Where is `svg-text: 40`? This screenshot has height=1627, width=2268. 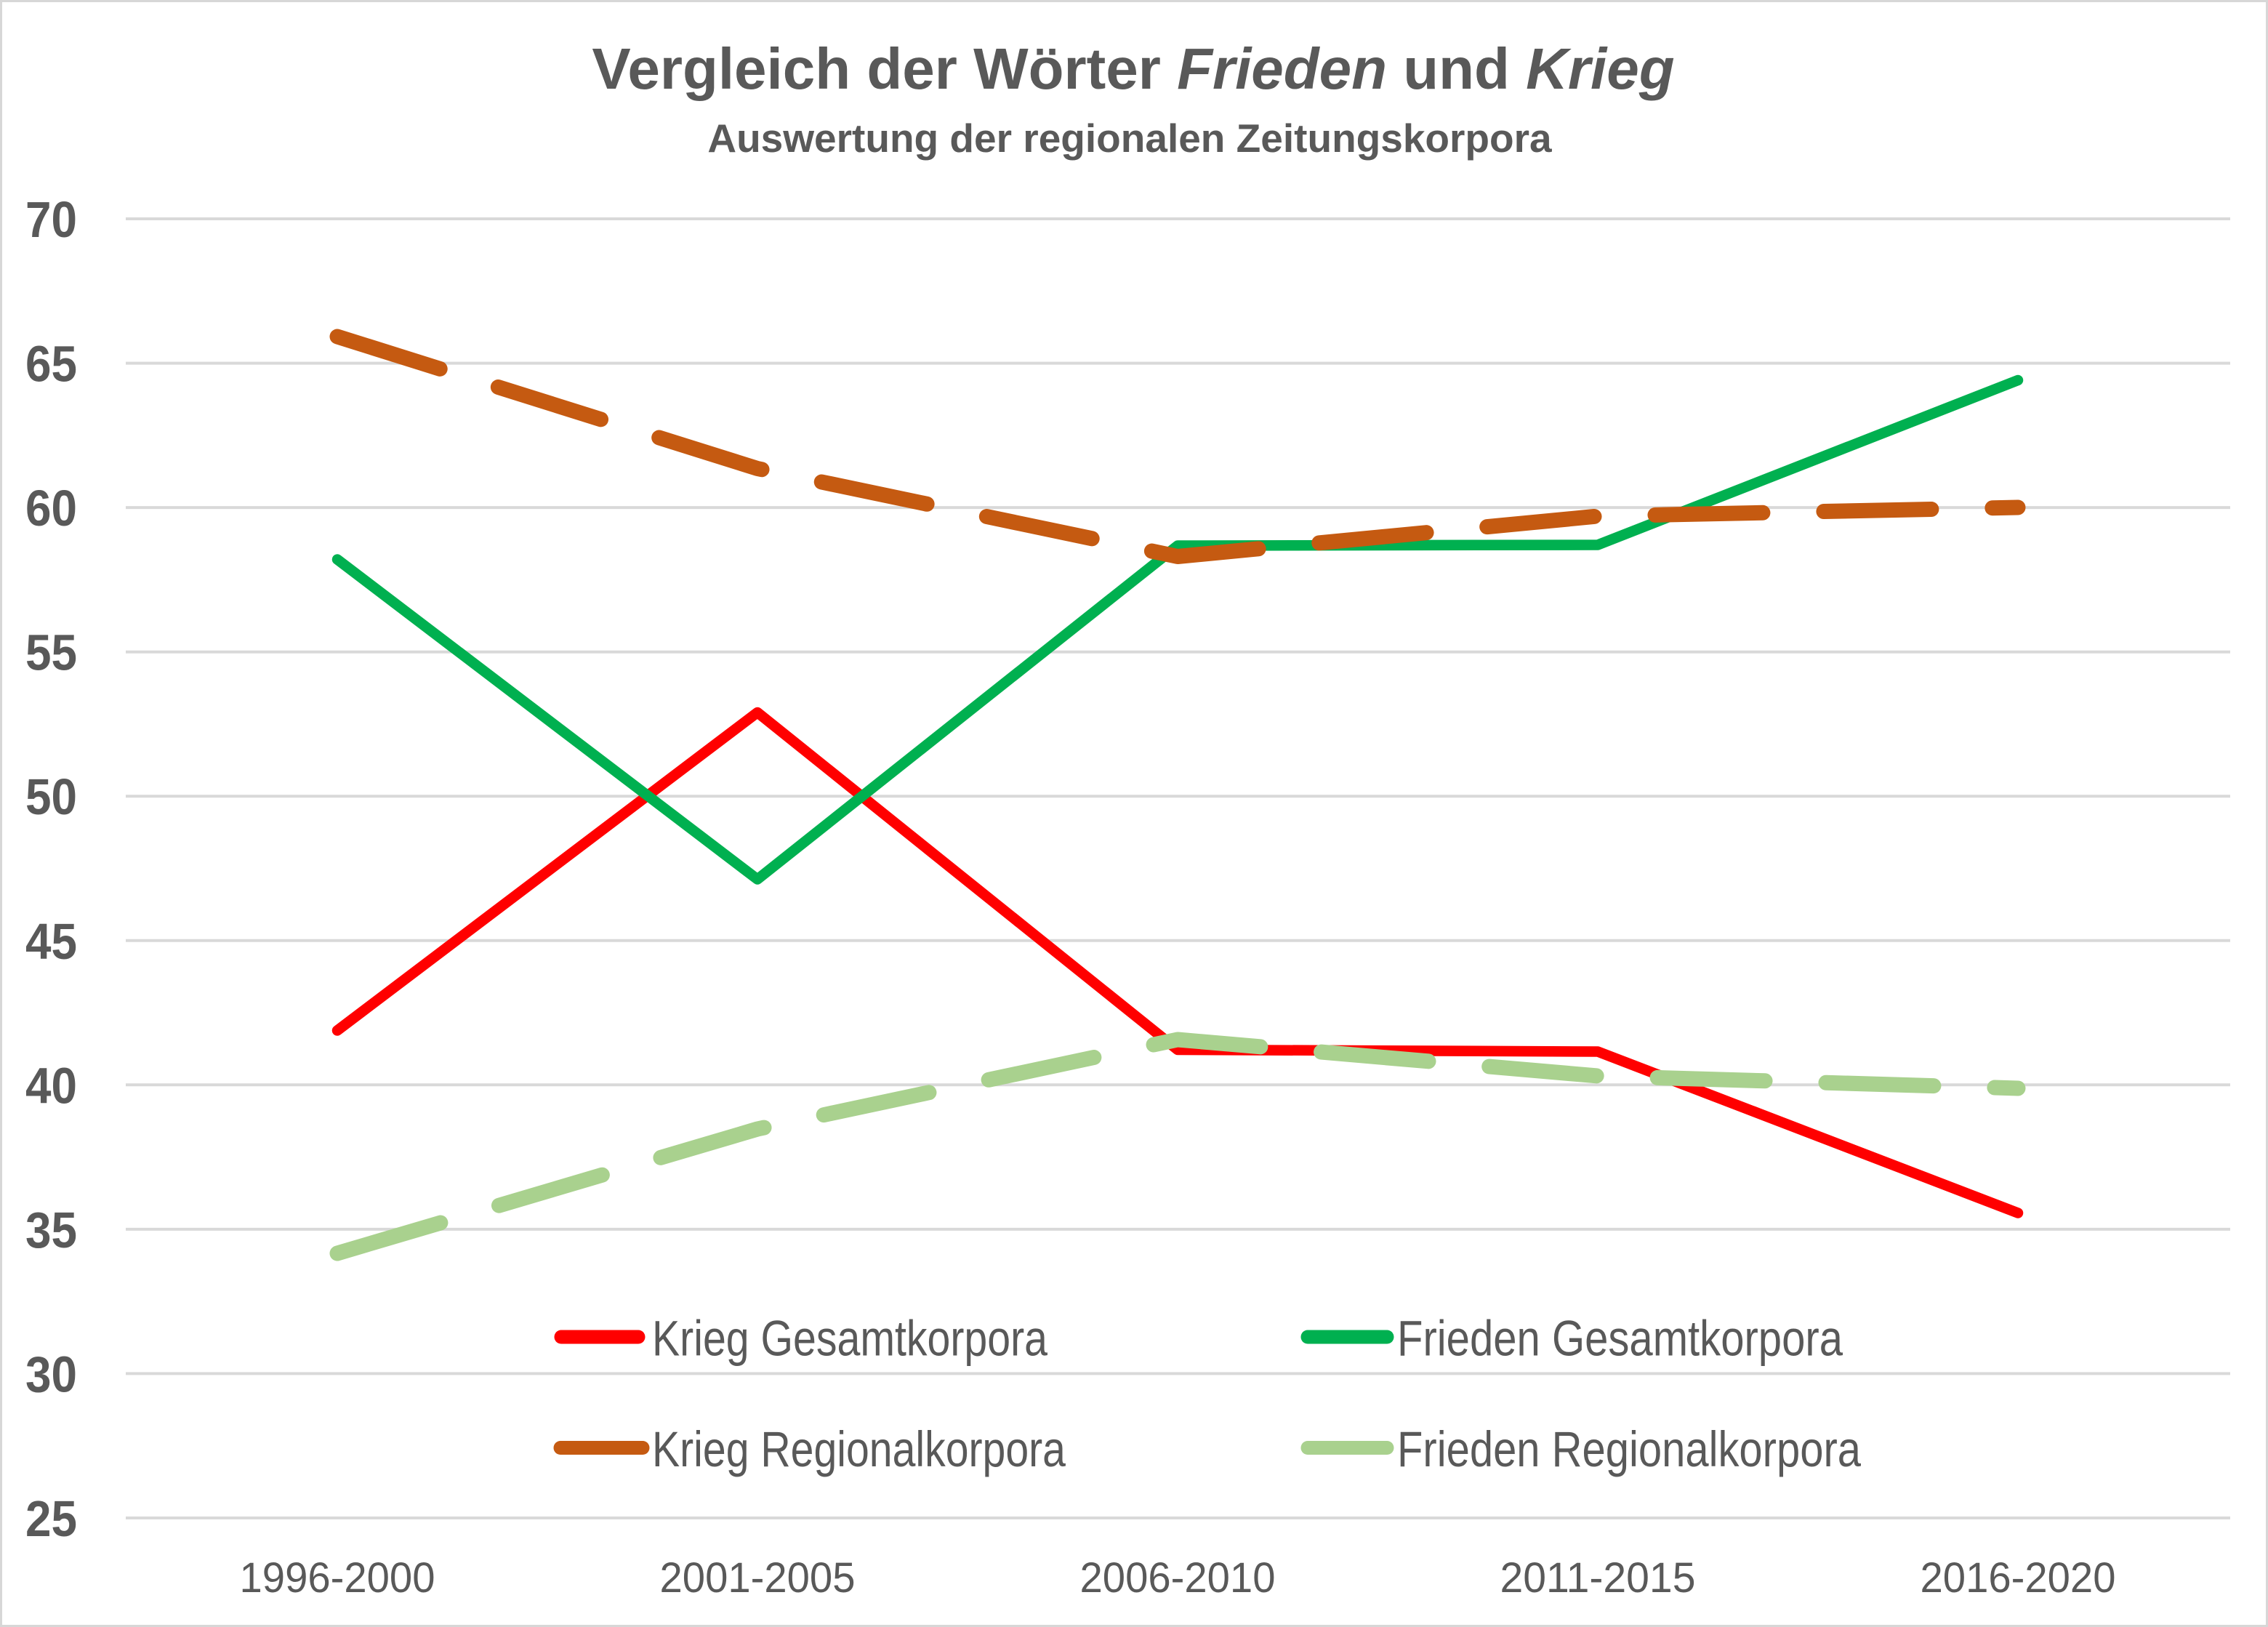
svg-text: 40 is located at coordinates (51, 1085).